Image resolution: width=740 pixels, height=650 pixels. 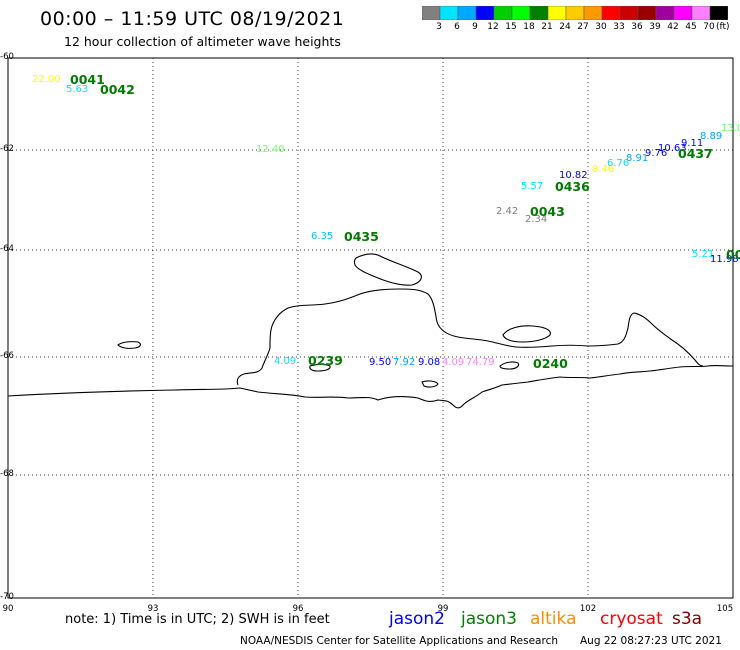 I want to click on chart-title: 00:00 – 11:59 UTC 08/19/2021, so click(x=192, y=19).